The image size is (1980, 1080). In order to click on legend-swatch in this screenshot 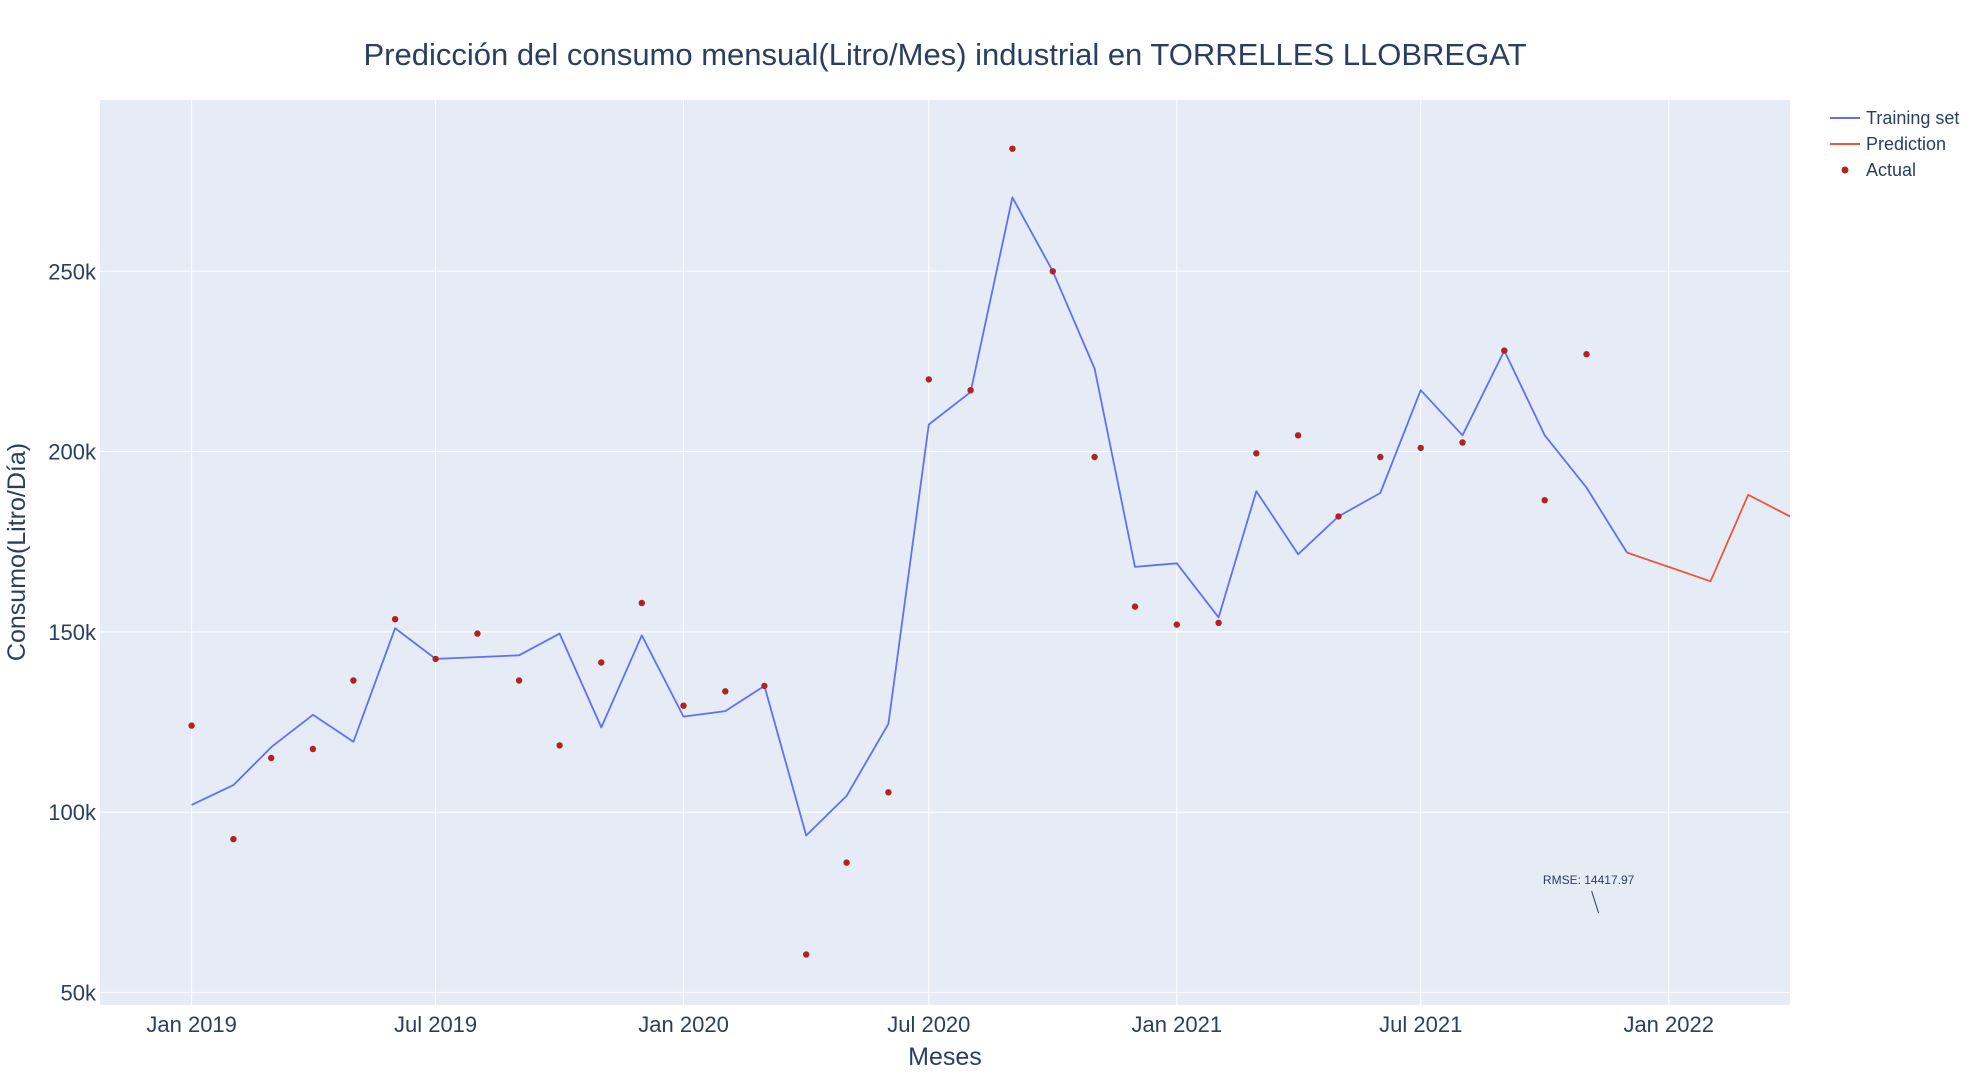, I will do `click(1845, 170)`.